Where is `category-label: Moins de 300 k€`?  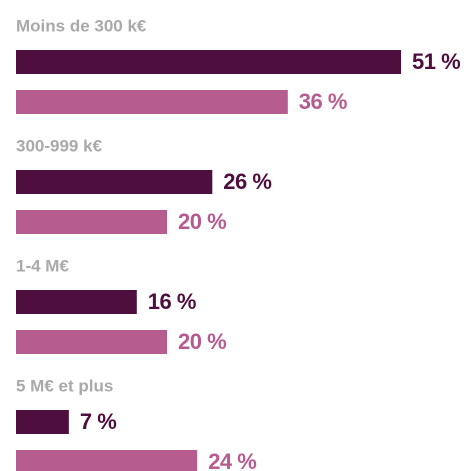 category-label: Moins de 300 k€ is located at coordinates (81, 25).